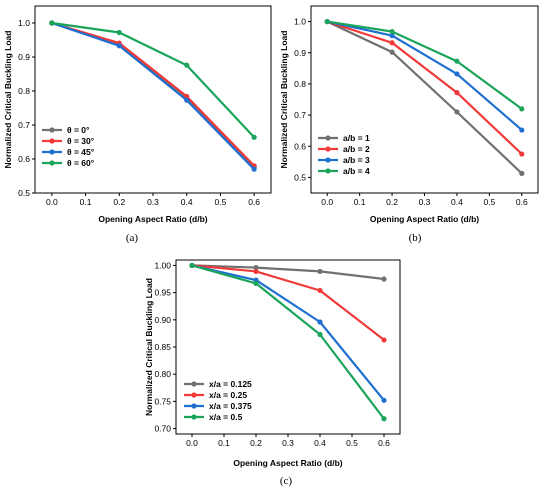 This screenshot has width=550, height=492. What do you see at coordinates (81, 141) in the screenshot?
I see `legend-label: θ = 30°` at bounding box center [81, 141].